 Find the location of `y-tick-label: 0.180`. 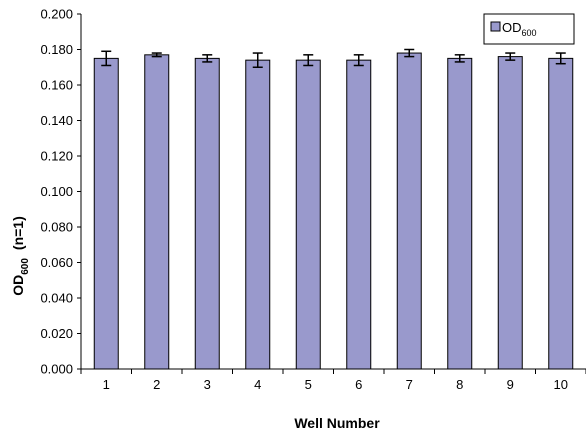

y-tick-label: 0.180 is located at coordinates (56, 49).